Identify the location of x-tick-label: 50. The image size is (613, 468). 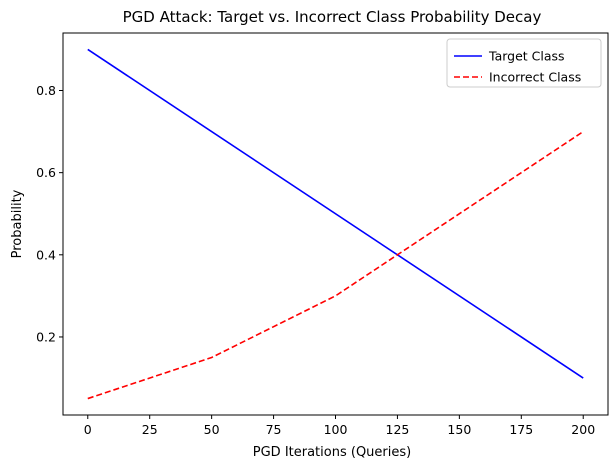
(212, 429).